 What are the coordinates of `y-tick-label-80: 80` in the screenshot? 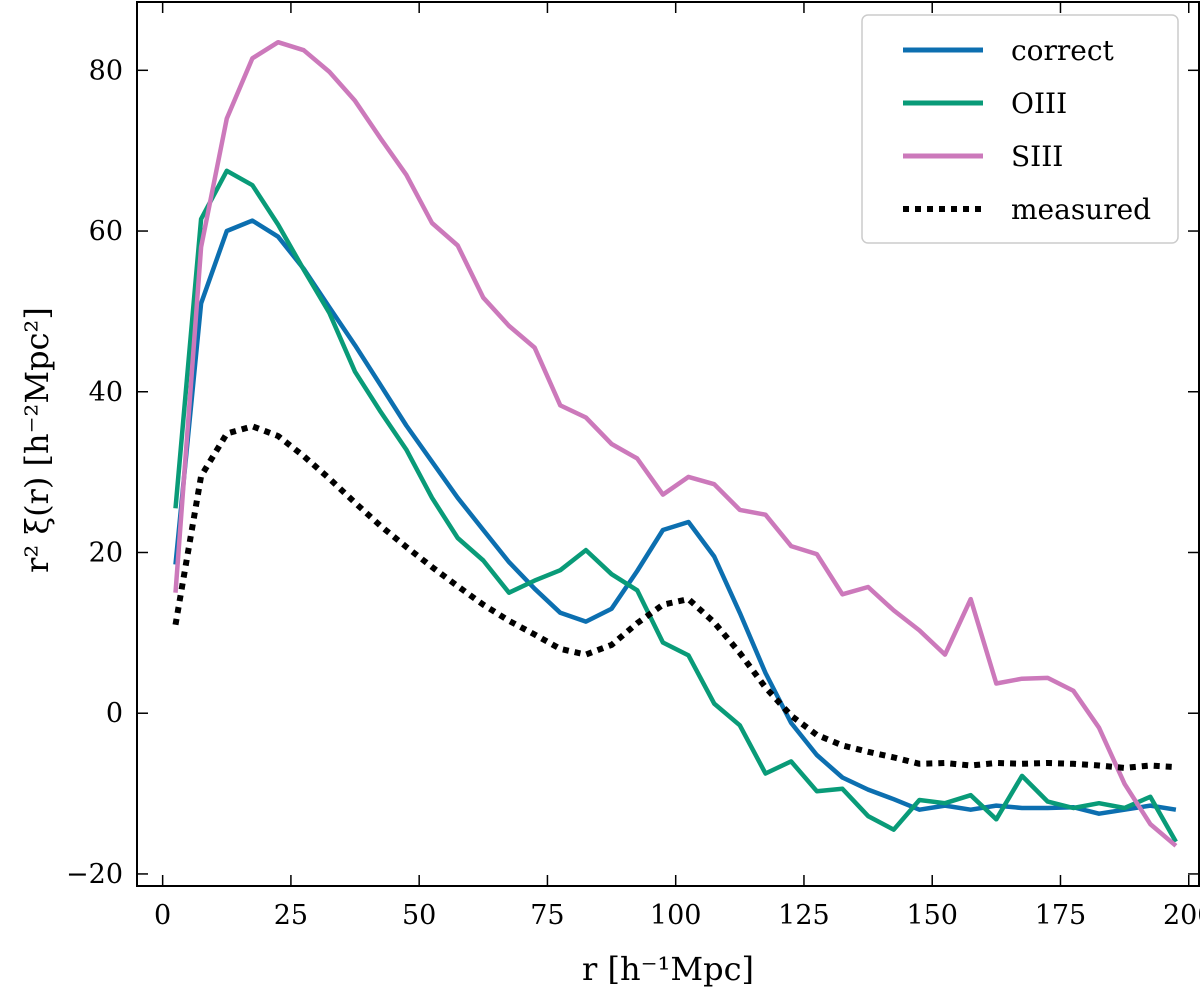 It's located at (106, 70).